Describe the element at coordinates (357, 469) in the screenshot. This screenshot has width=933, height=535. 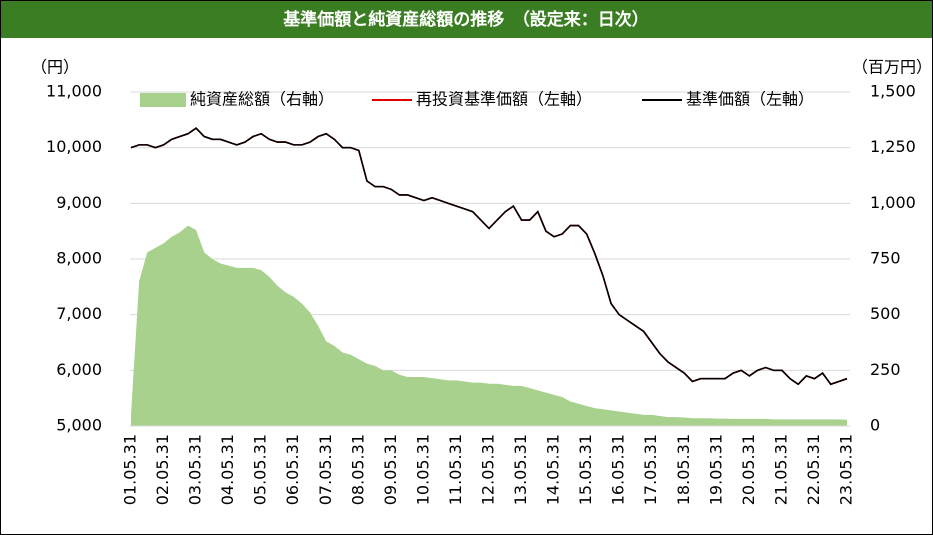
I see `x-tick-label: 08.05.31` at that location.